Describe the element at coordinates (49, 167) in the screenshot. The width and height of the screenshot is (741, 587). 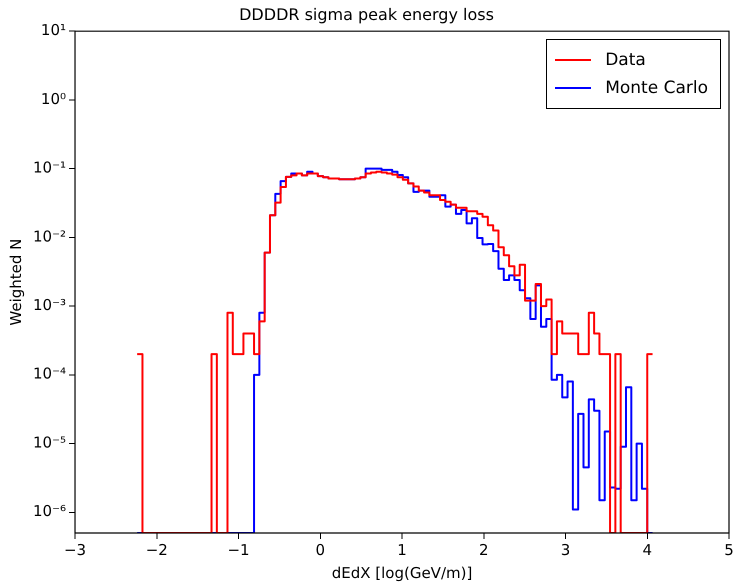
I see `y-tick-label: 10⁻¹` at that location.